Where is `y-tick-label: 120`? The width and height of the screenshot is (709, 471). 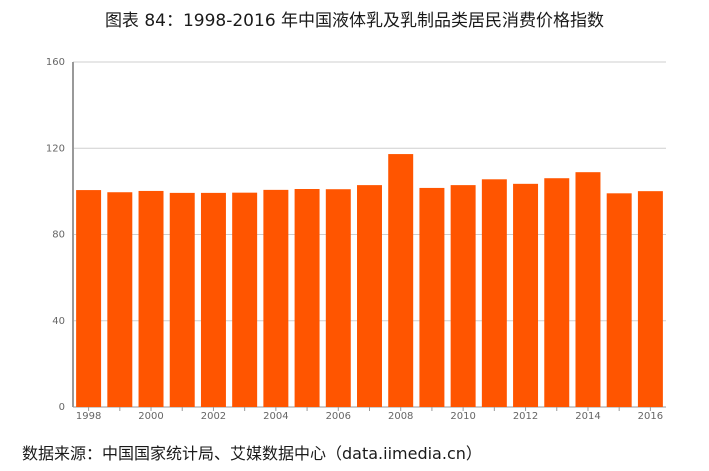 y-tick-label: 120 is located at coordinates (55, 148).